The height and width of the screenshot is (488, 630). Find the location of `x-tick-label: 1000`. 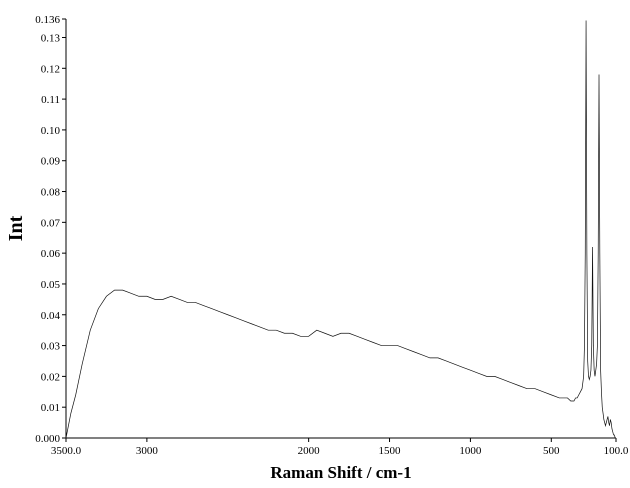

x-tick-label: 1000 is located at coordinates (470, 451).